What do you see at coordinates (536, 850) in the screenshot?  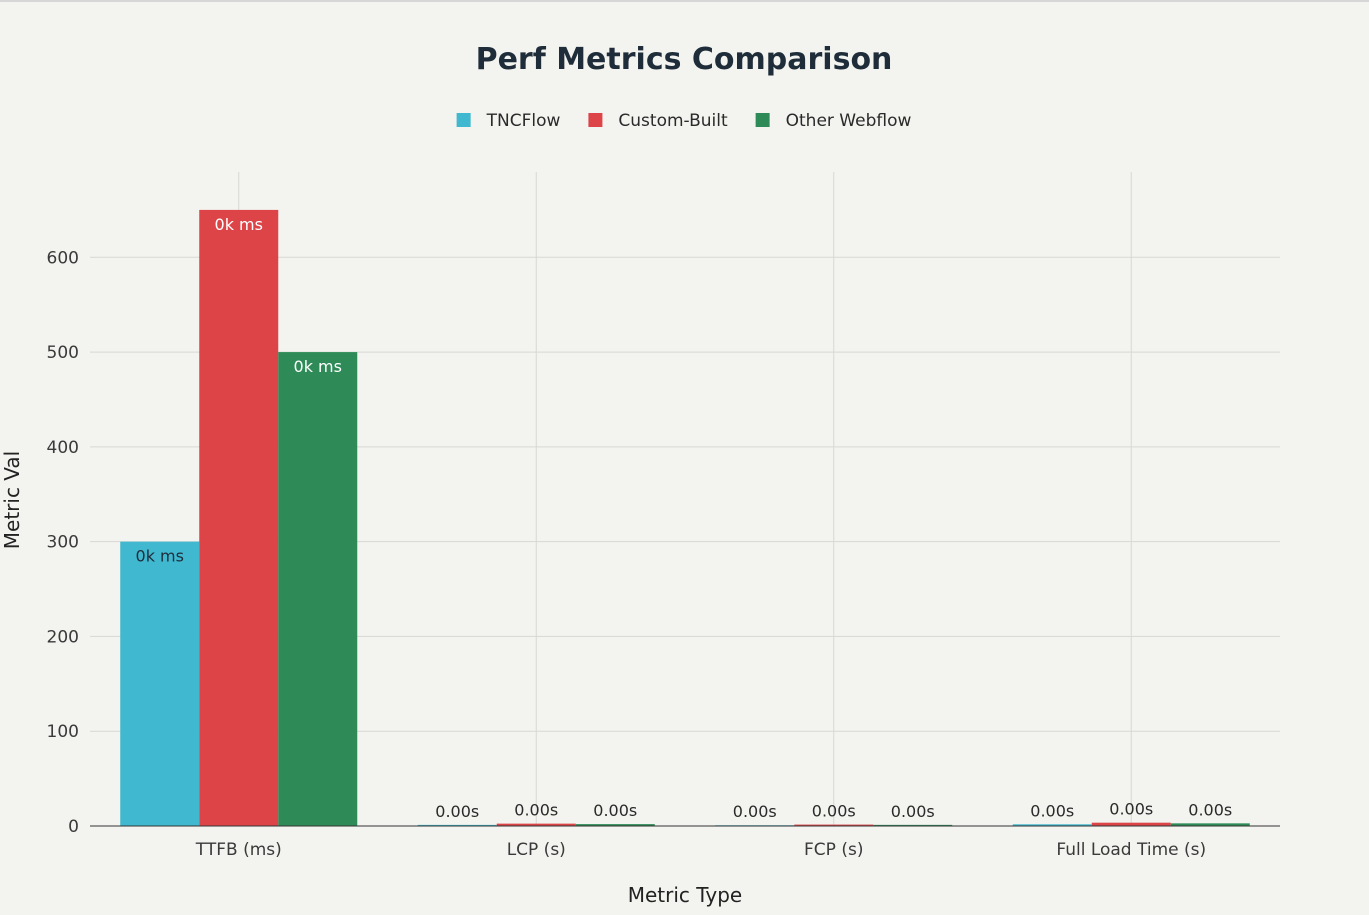 I see `x-tick-label: LCP (s)` at bounding box center [536, 850].